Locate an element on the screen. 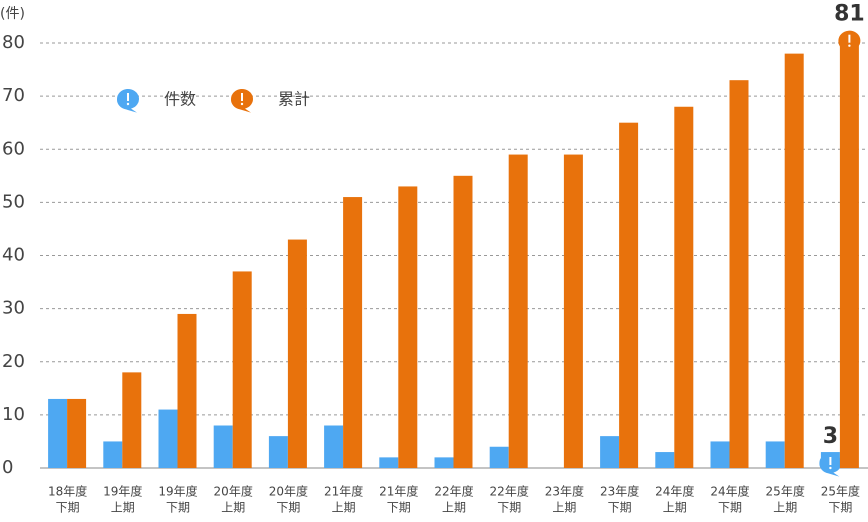 Image resolution: width=868 pixels, height=522 pixels. legend-label: 累計 is located at coordinates (294, 99).